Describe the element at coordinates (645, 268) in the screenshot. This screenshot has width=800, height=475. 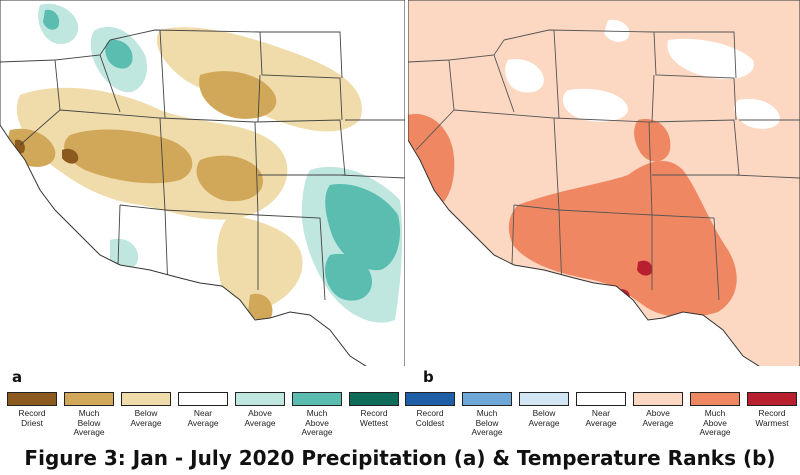
I see `record-warmest-region` at that location.